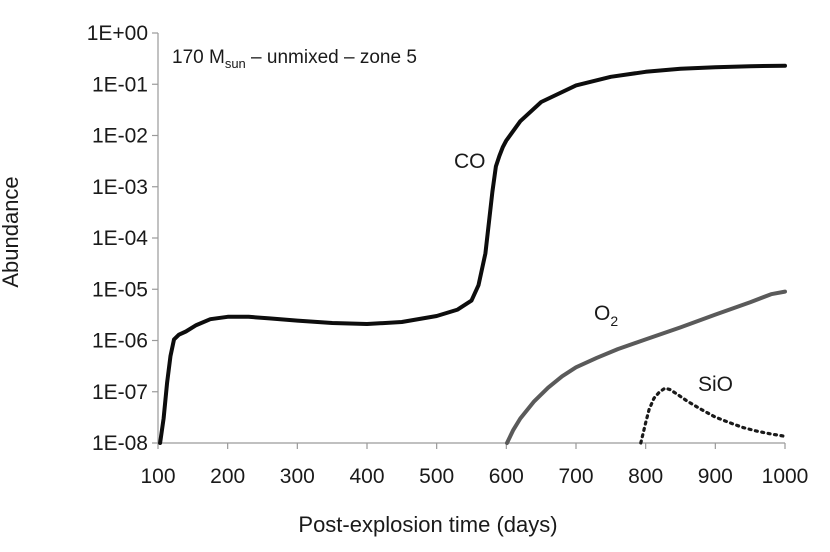 The width and height of the screenshot is (830, 552). Describe the element at coordinates (427, 524) in the screenshot. I see `x-axis-title: Post-explosion time (days)` at that location.